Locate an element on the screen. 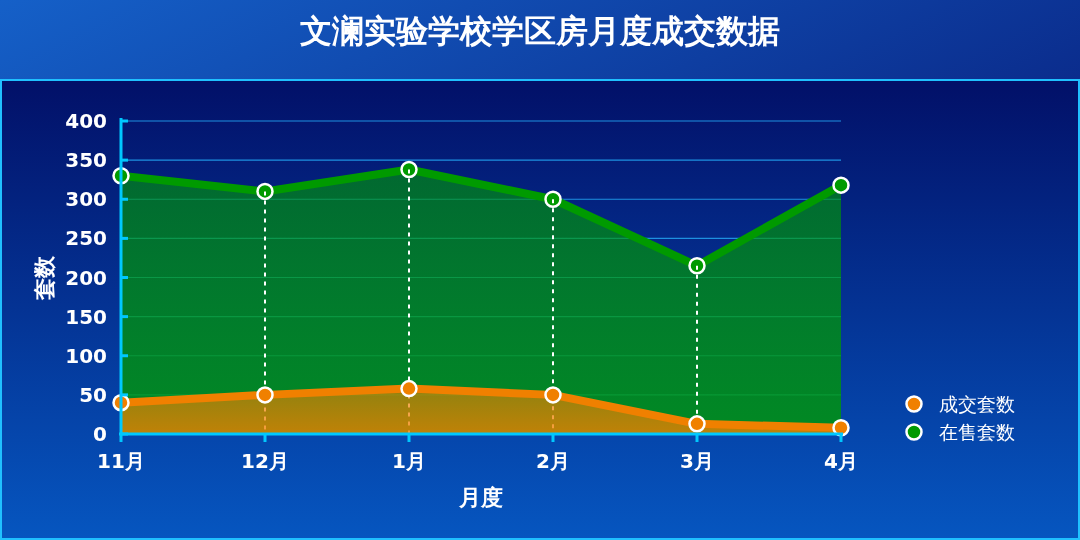 The height and width of the screenshot is (540, 1080). y-tick-label: 150 is located at coordinates (86, 316).